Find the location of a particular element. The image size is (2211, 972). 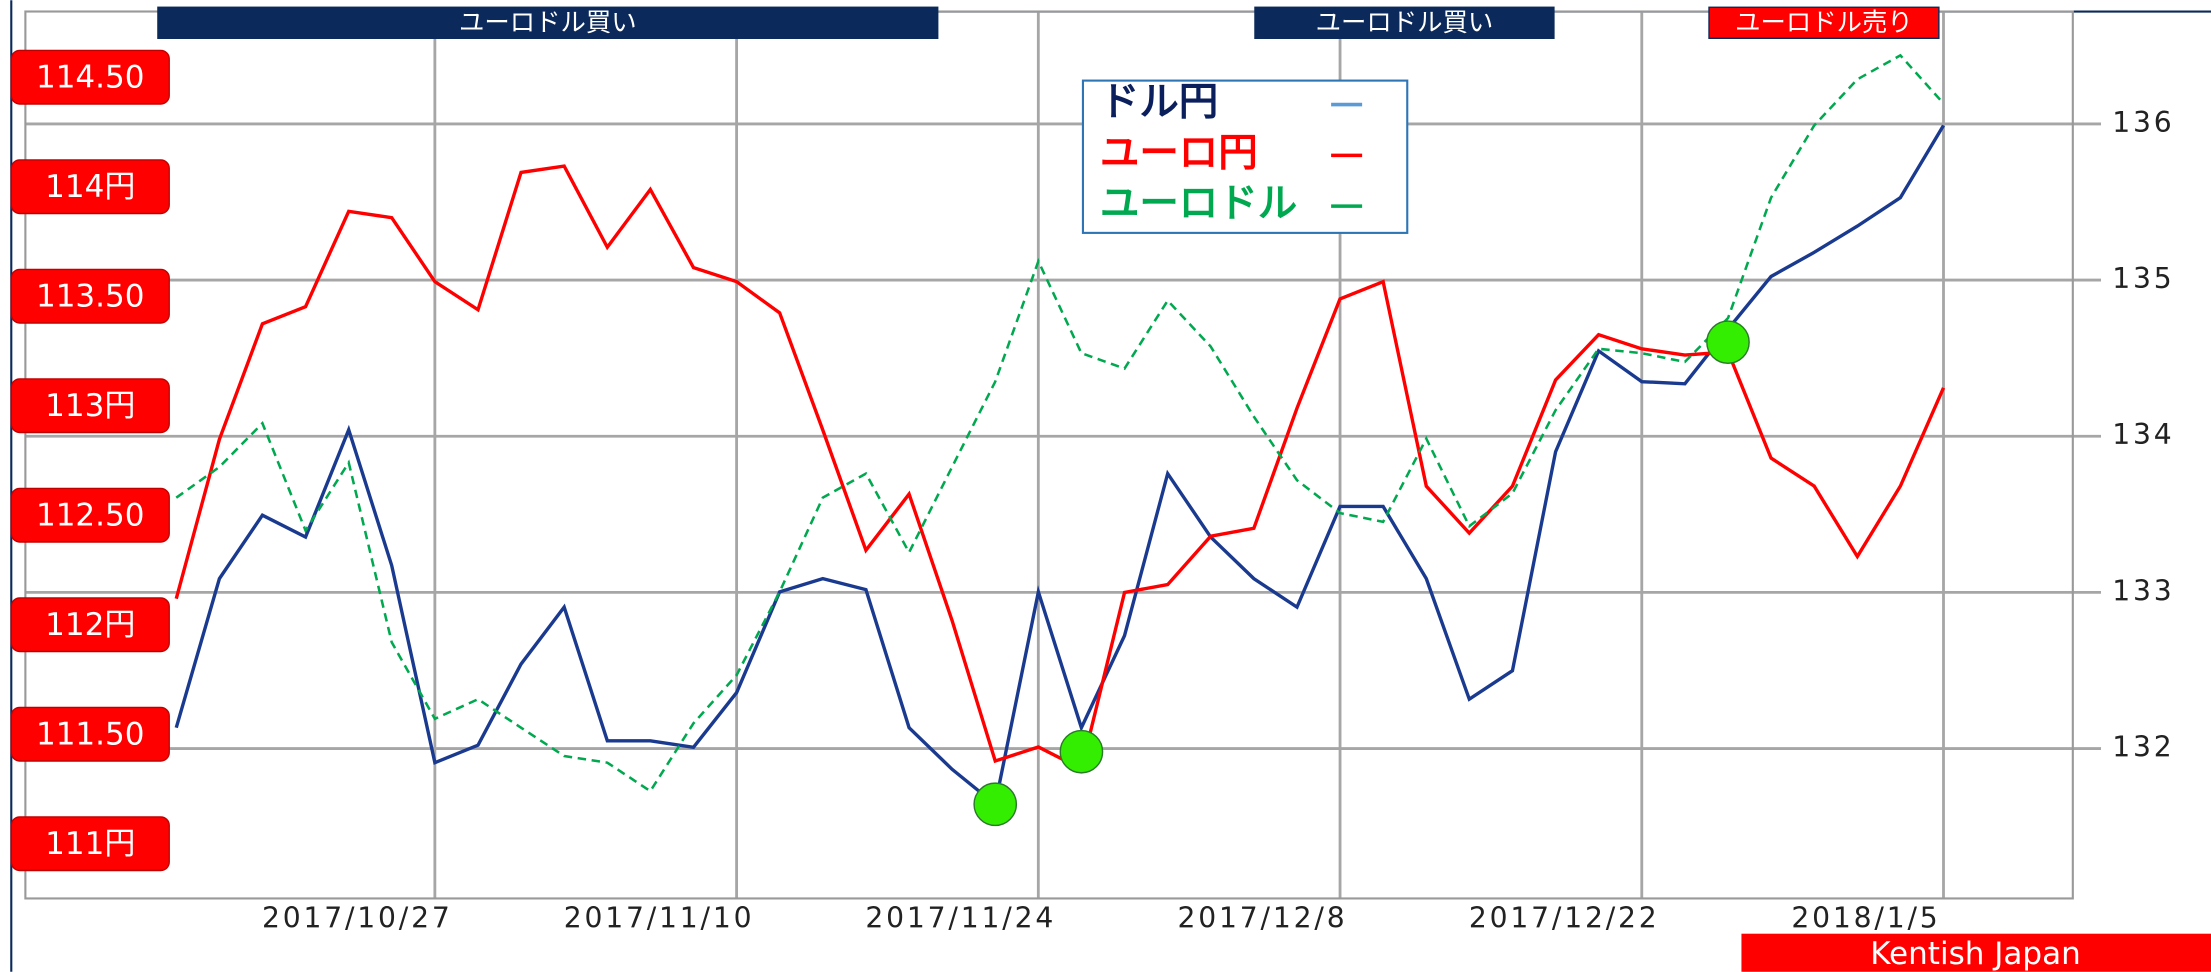

y-tick-label: 114.50 is located at coordinates (90, 78).